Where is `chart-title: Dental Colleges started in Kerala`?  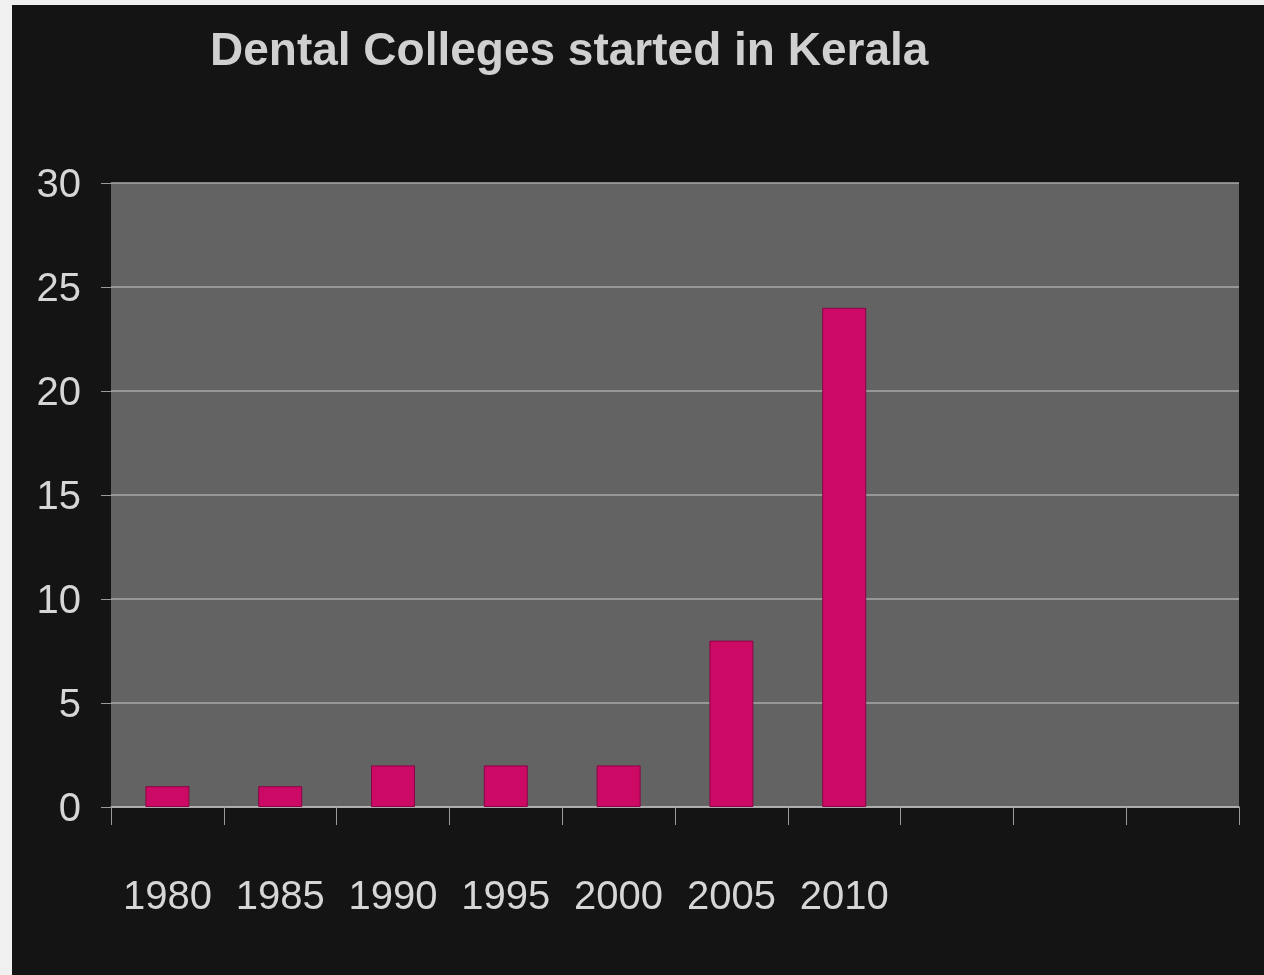
chart-title: Dental Colleges started in Kerala is located at coordinates (569, 49).